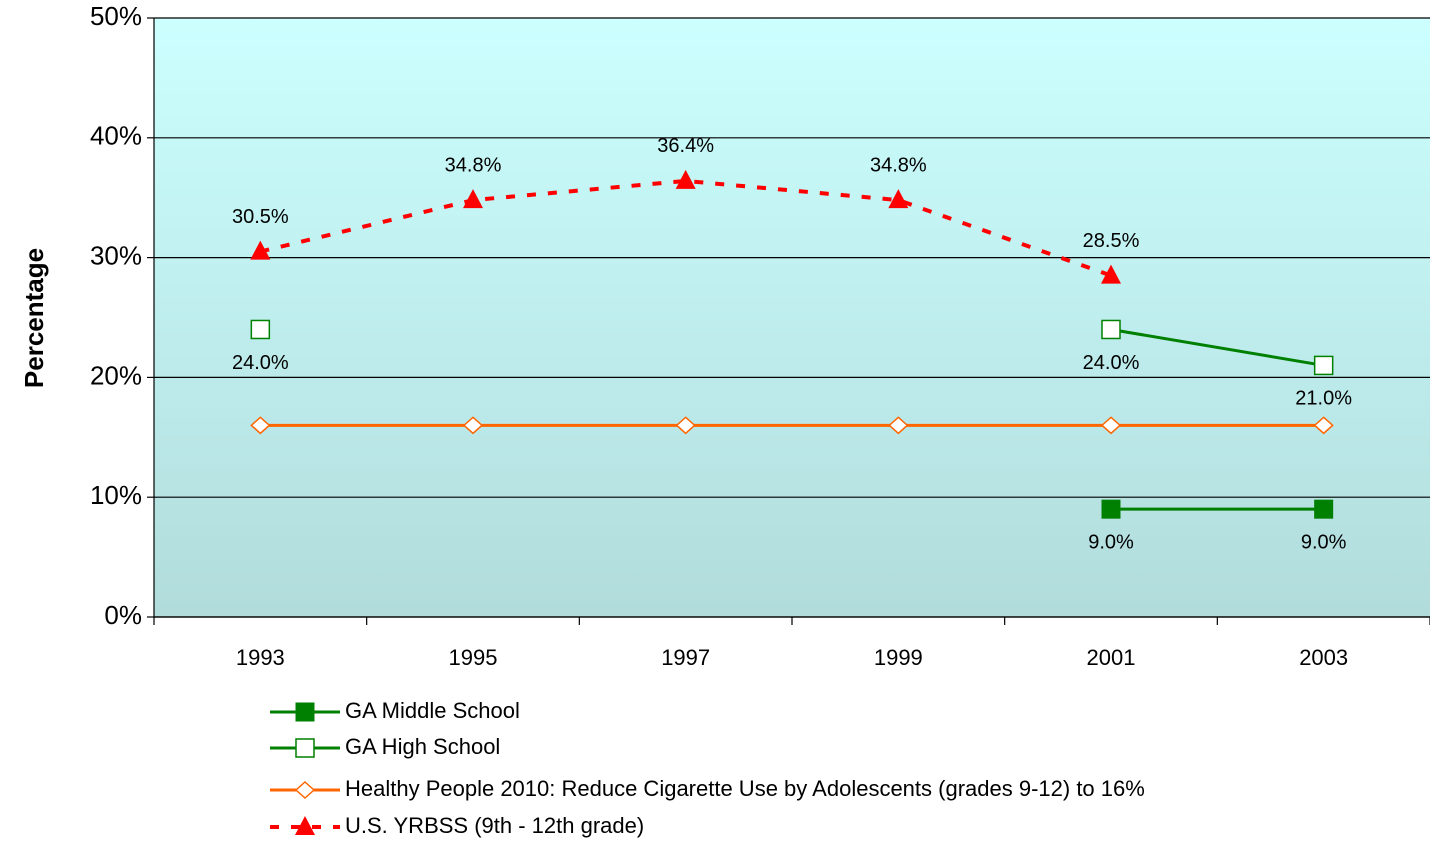 The image size is (1430, 850). What do you see at coordinates (898, 657) in the screenshot?
I see `x-tick-label: 1999` at bounding box center [898, 657].